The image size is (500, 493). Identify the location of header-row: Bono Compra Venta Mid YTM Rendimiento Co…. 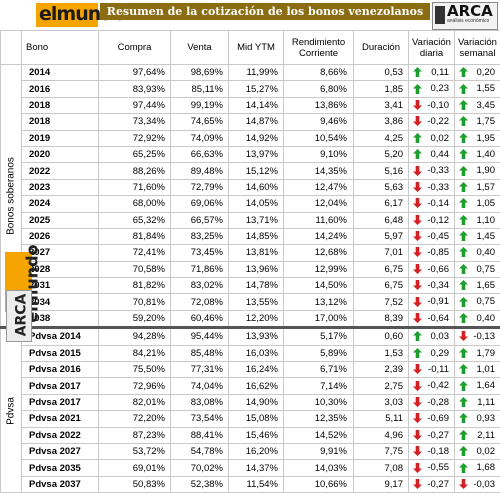
(250, 48).